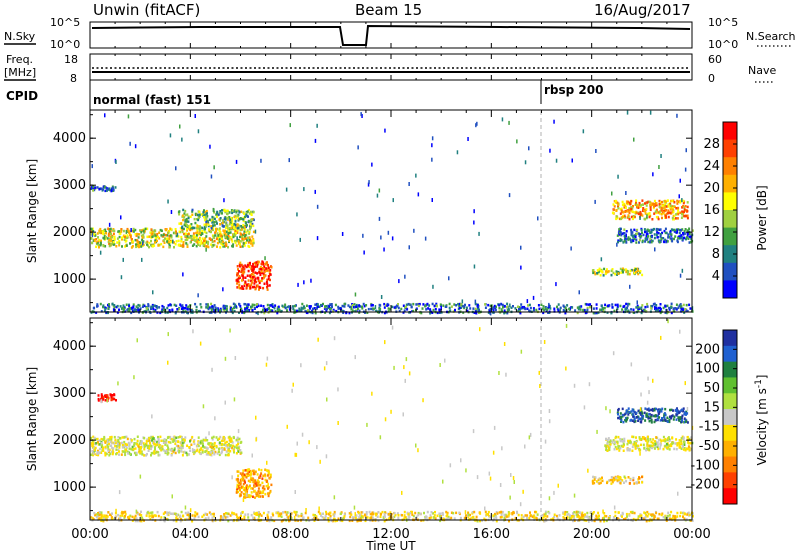 The height and width of the screenshot is (558, 800). Describe the element at coordinates (32, 211) in the screenshot. I see `power-ylabel: Slant Range [km]` at that location.